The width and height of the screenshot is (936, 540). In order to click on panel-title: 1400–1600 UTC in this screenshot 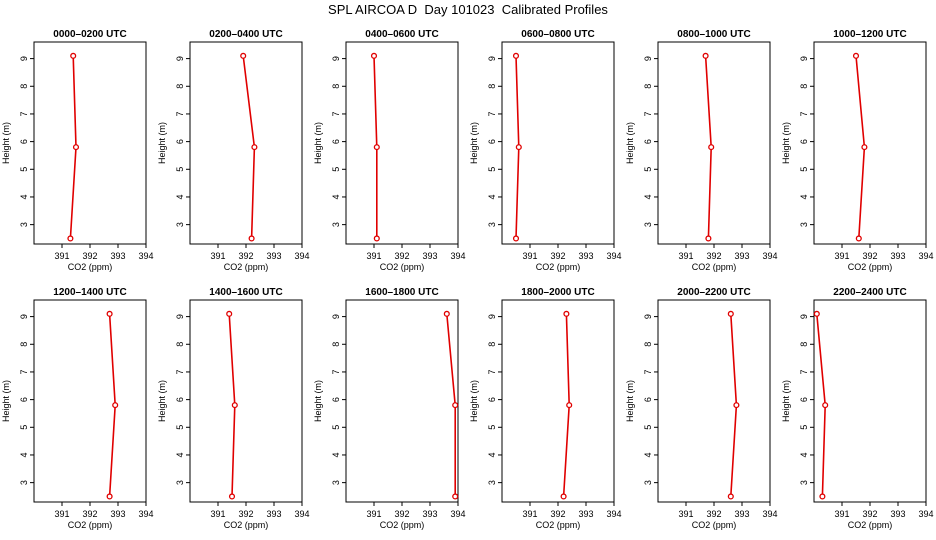, I will do `click(245, 292)`.